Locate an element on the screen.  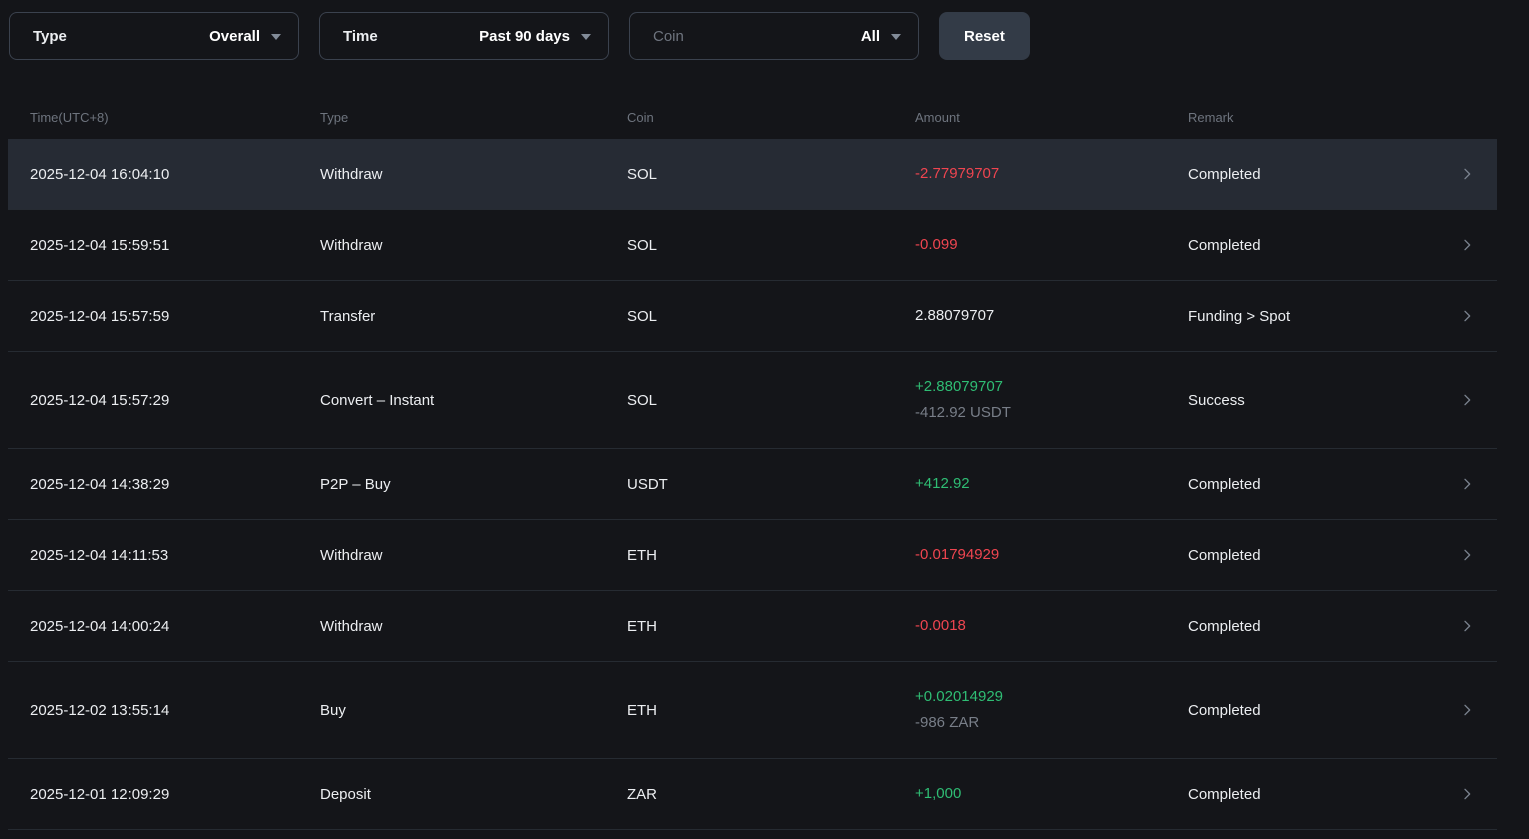
filter-time-dropdown: Time Past 90 days is located at coordinates (464, 36).